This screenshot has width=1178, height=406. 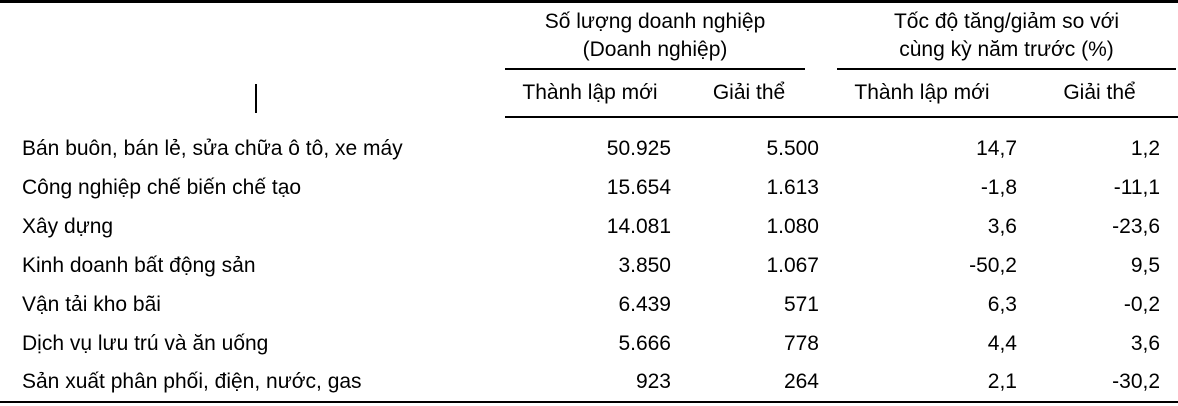 I want to click on group-header-count: Số lượng doanh nghiệp (Doanh nghiệp), so click(x=664, y=36).